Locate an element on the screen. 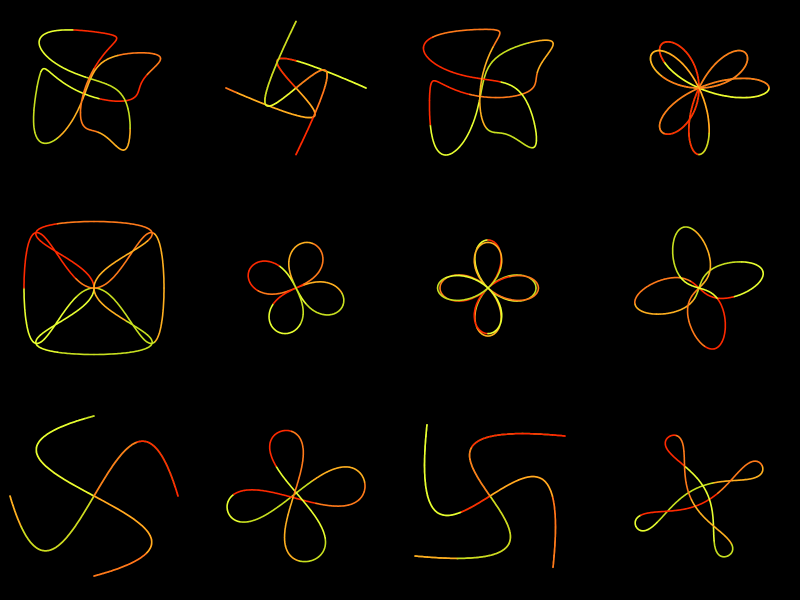 Image resolution: width=800 pixels, height=600 pixels. figure-1-overlay-curve is located at coordinates (84, 90).